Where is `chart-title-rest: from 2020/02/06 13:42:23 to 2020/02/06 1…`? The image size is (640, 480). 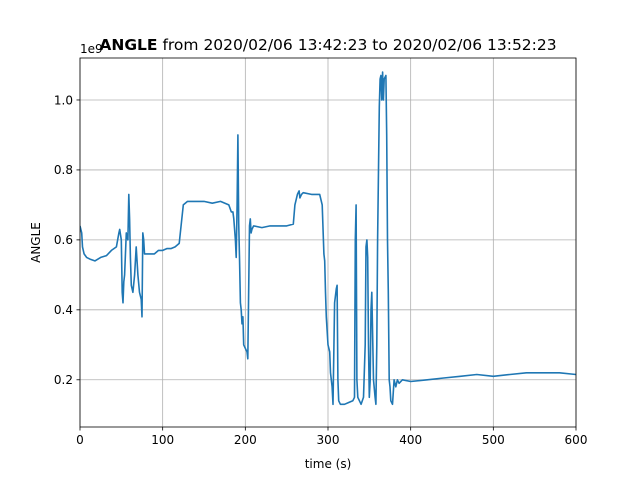
chart-title-rest: from 2020/02/06 13:42:23 to 2020/02/06 1… is located at coordinates (357, 45).